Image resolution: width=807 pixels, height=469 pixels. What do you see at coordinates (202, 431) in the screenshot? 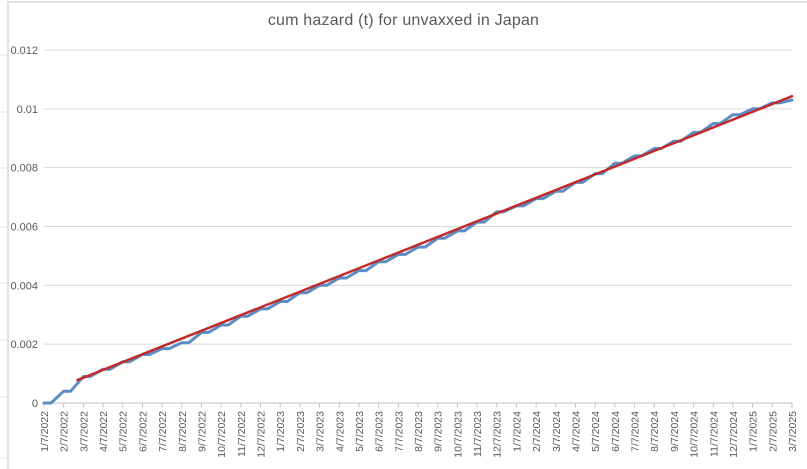
I see `x-axis-label: 9/7/2022` at bounding box center [202, 431].